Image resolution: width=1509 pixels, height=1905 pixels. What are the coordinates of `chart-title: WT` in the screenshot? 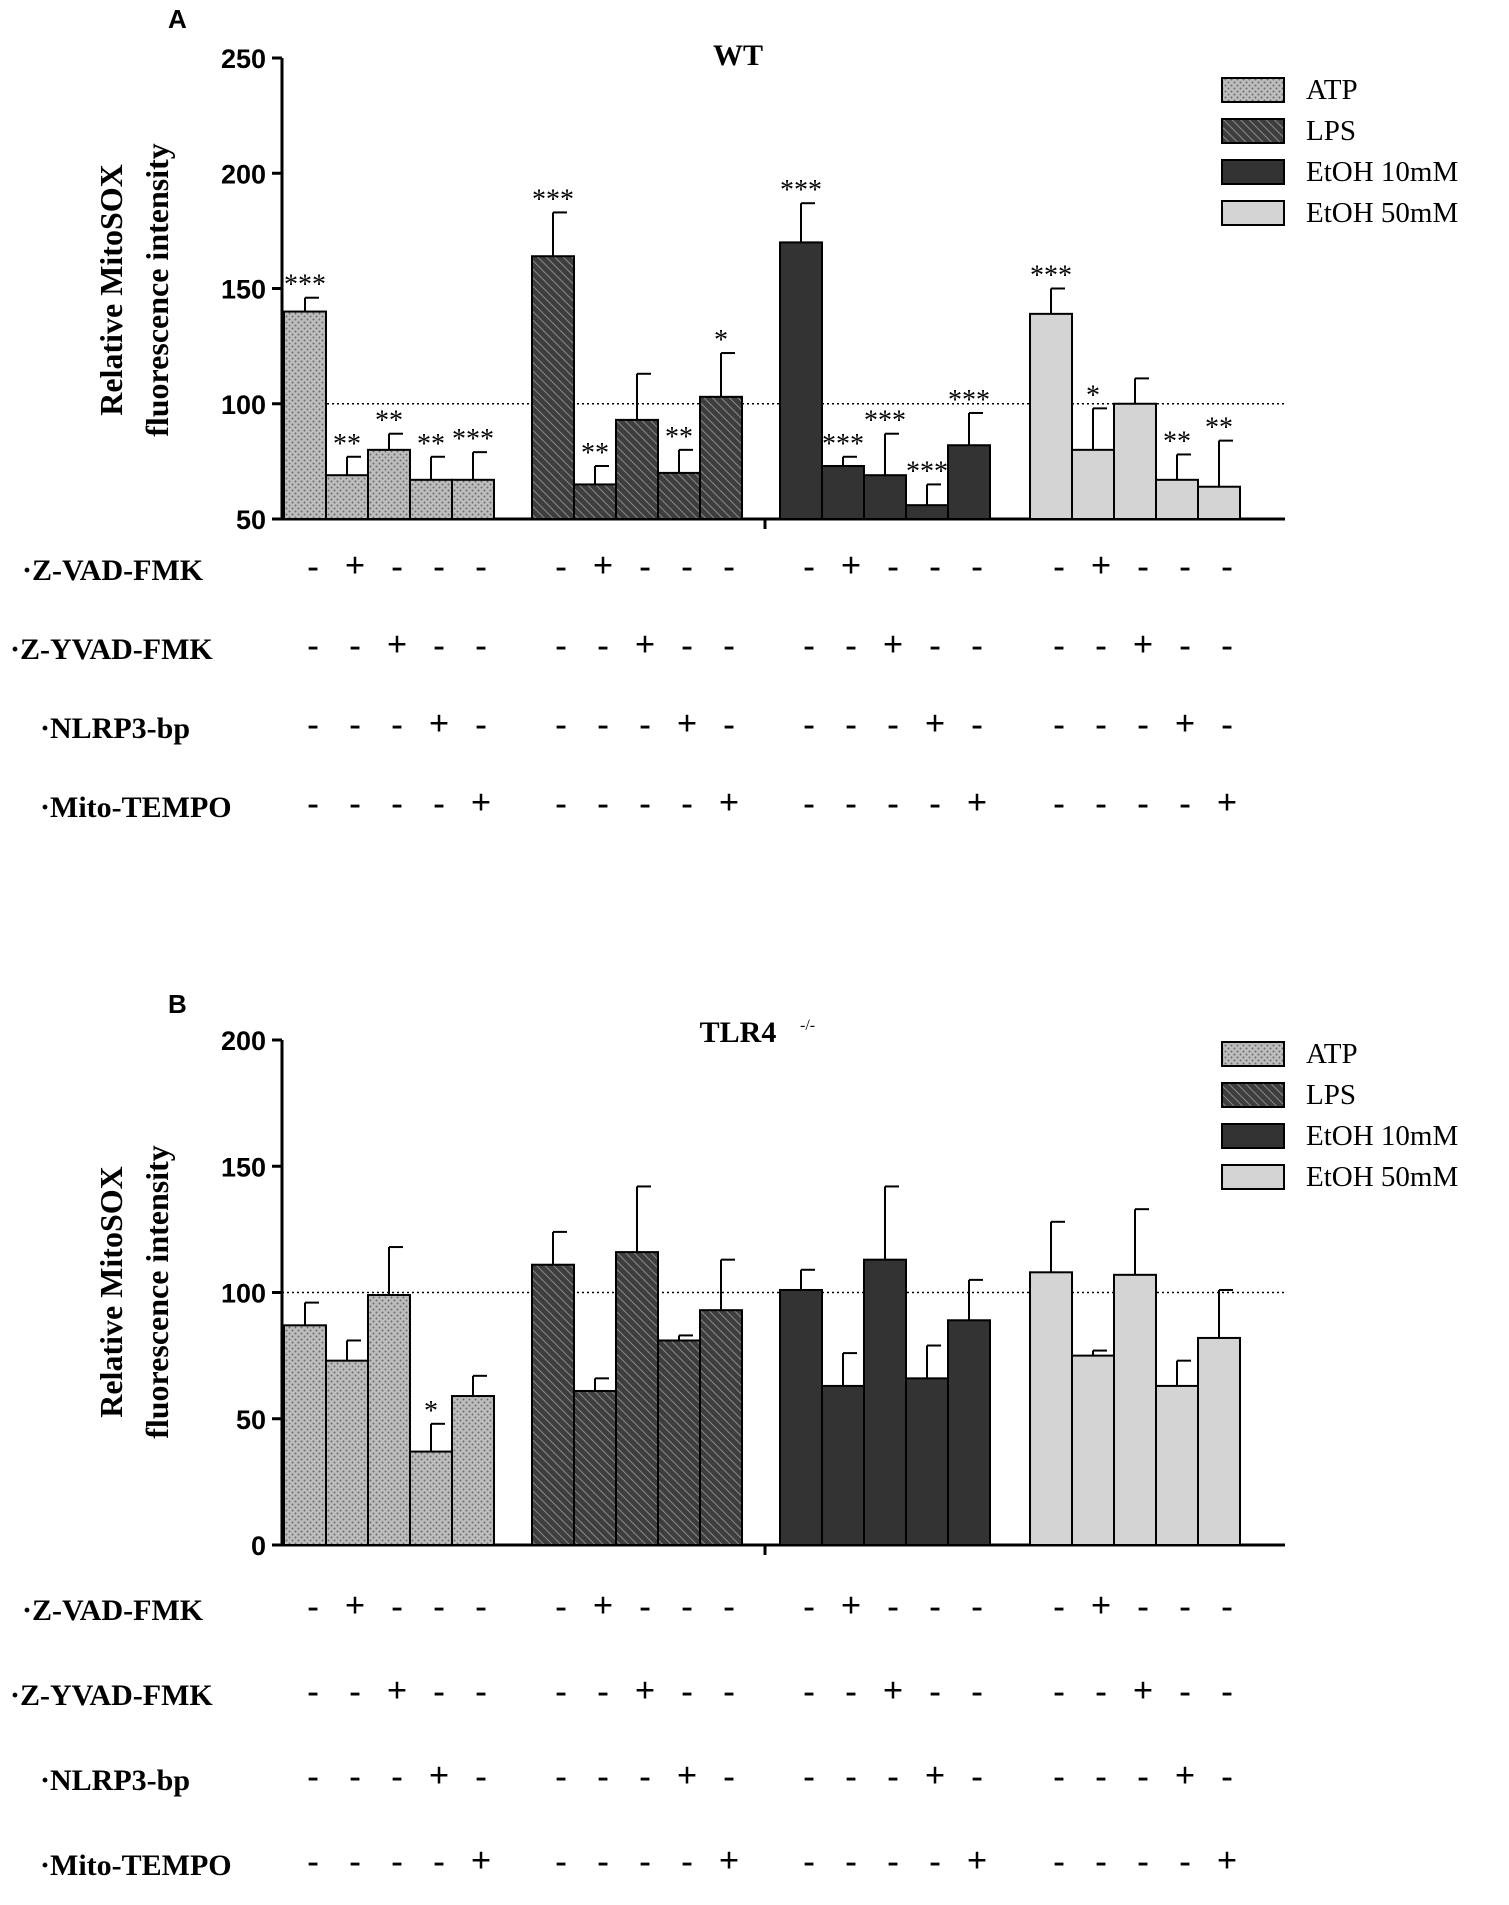 It's located at (738, 55).